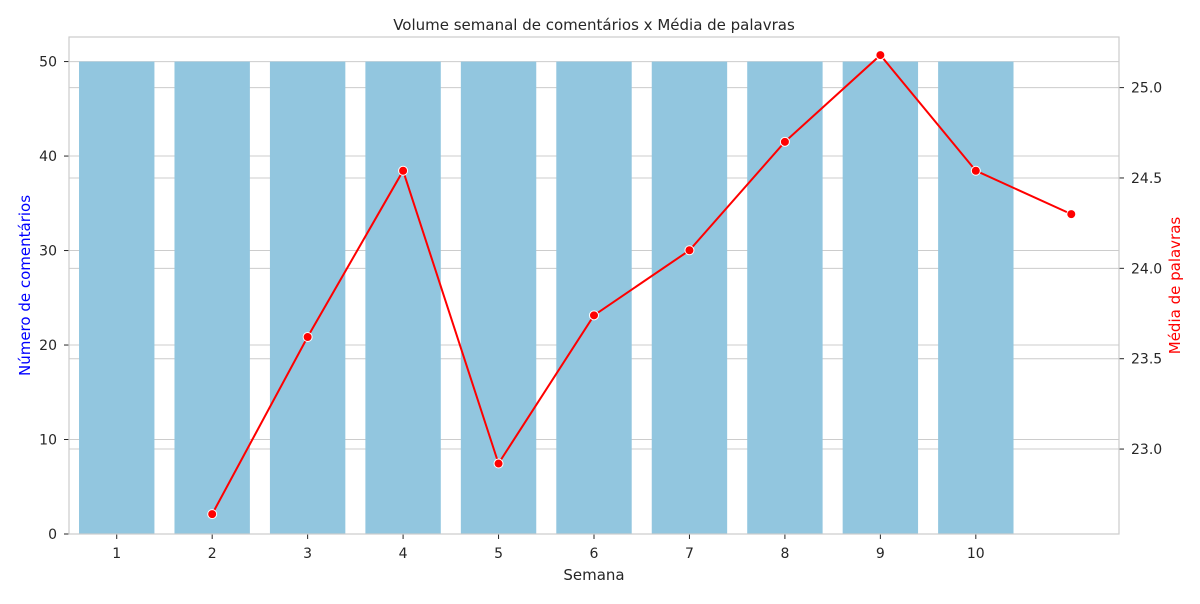 This screenshot has width=1200, height=604. What do you see at coordinates (48, 252) in the screenshot?
I see `y-tick-label-left: 30` at bounding box center [48, 252].